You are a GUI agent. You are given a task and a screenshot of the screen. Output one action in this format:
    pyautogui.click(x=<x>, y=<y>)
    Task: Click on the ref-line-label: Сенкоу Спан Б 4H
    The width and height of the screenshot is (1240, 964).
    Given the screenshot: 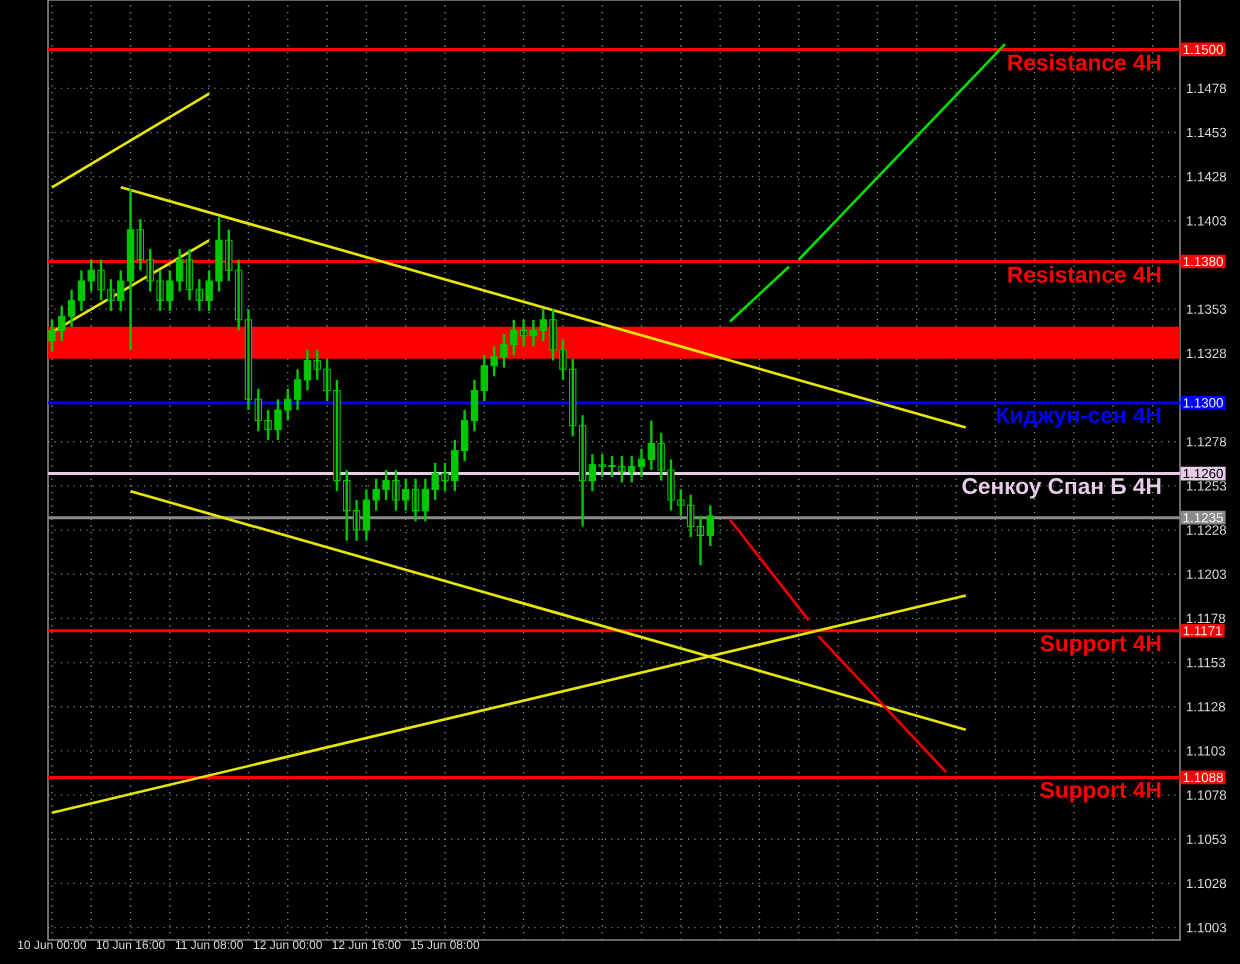 What is the action you would take?
    pyautogui.click(x=1061, y=488)
    